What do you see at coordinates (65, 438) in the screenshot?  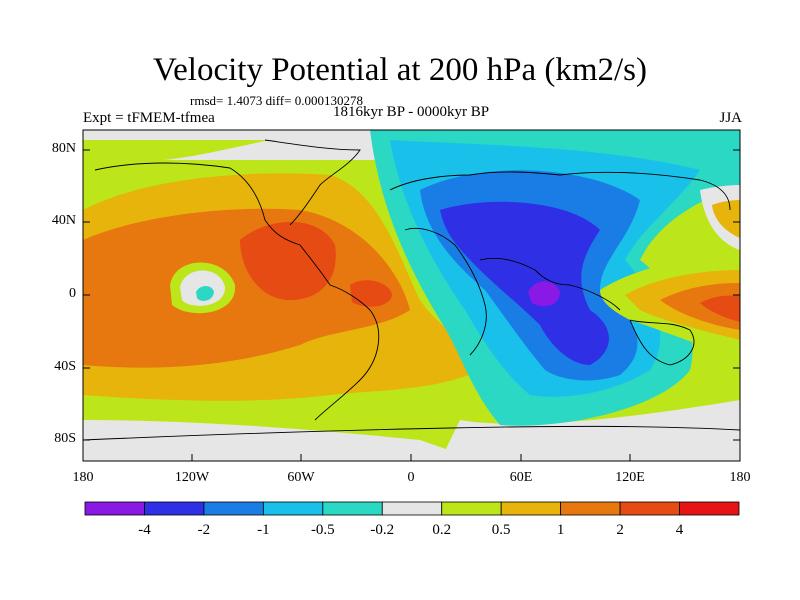 I see `lat-tick-label: 80S` at bounding box center [65, 438].